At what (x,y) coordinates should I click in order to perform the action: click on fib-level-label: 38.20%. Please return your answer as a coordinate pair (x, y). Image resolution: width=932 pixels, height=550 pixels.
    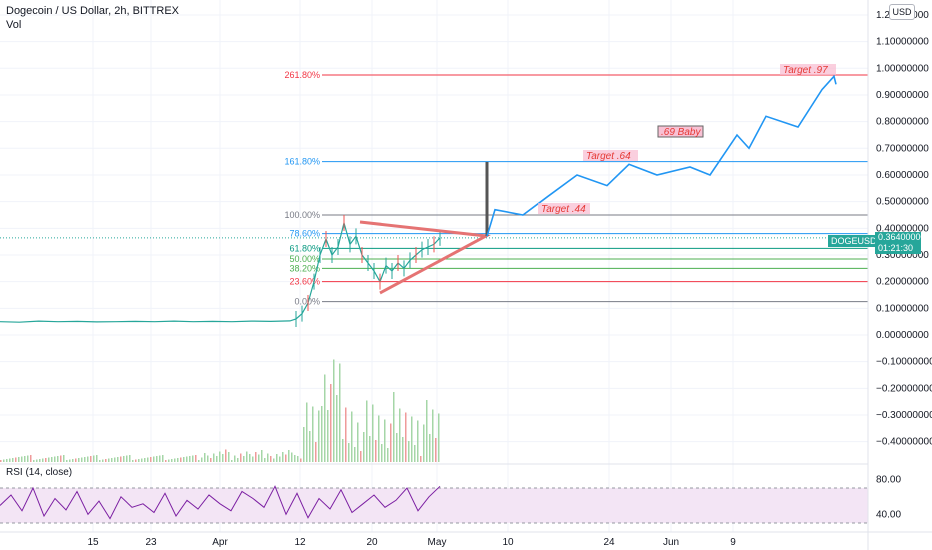
    Looking at the image, I should click on (304, 268).